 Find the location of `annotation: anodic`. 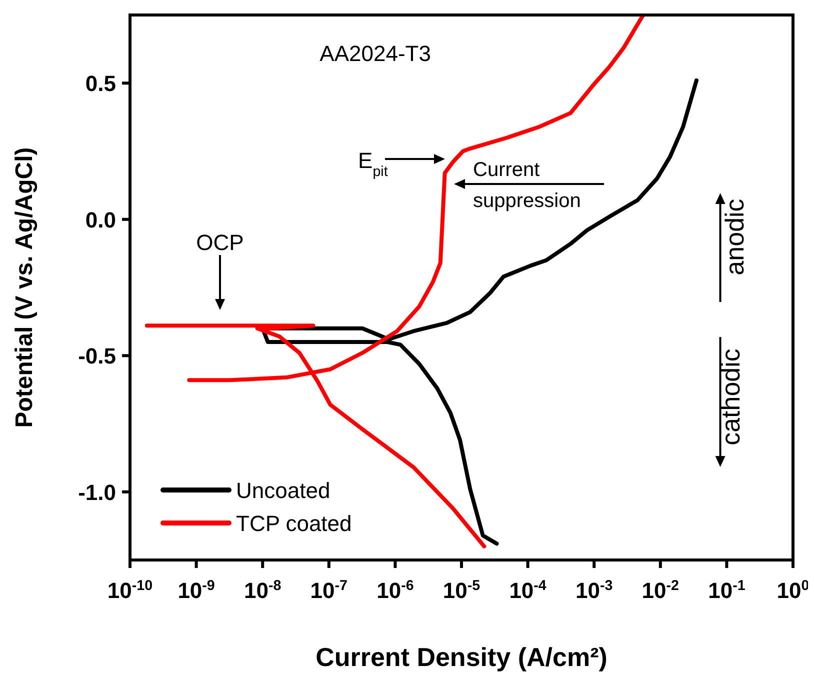

annotation: anodic is located at coordinates (734, 237).